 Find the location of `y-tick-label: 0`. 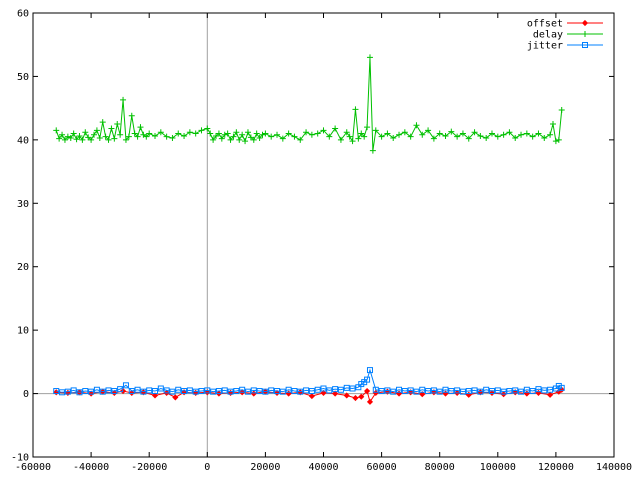

y-tick-label: 0 is located at coordinates (26, 394).